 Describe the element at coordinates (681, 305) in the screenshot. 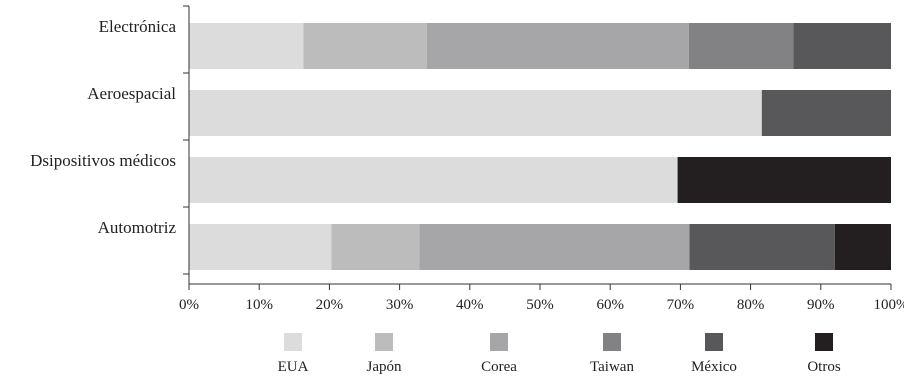

I see `x-tick-label: 70%` at that location.